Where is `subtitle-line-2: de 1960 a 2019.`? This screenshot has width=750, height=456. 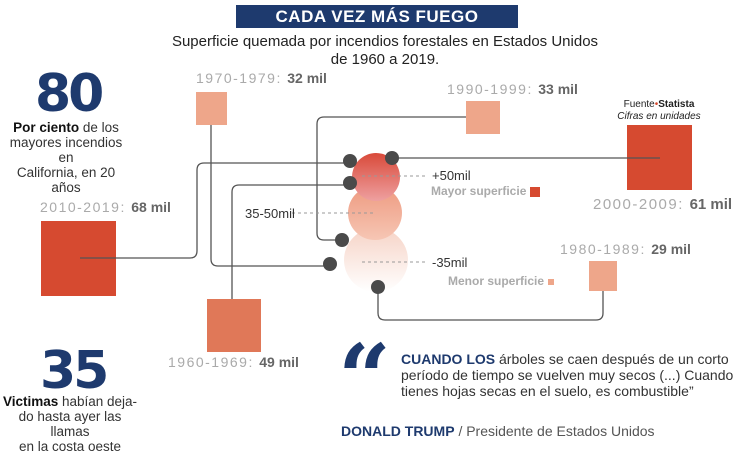
subtitle-line-2: de 1960 a 2019. is located at coordinates (385, 59).